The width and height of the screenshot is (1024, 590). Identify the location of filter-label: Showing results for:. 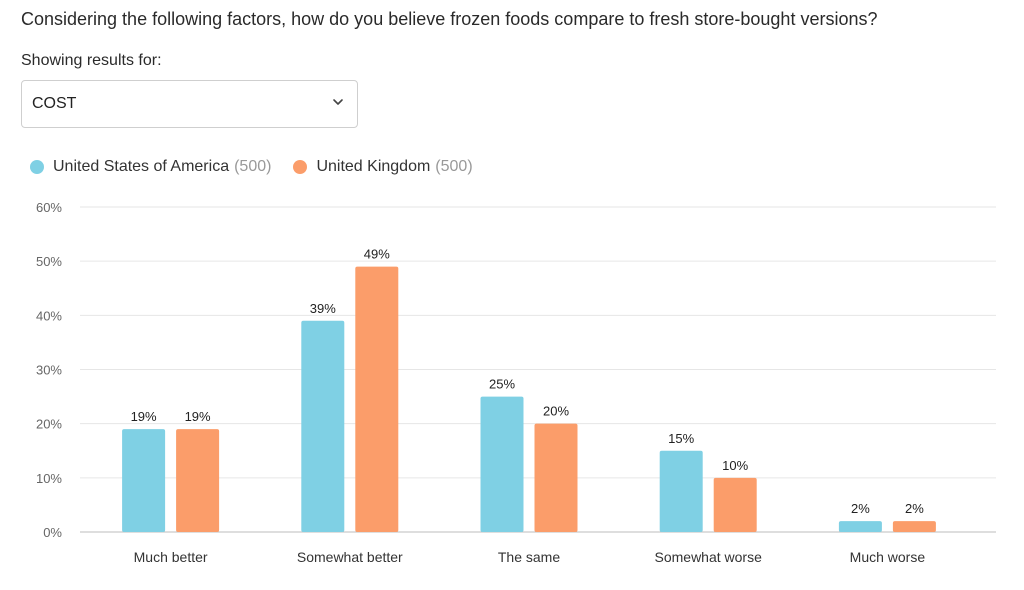
(91, 60).